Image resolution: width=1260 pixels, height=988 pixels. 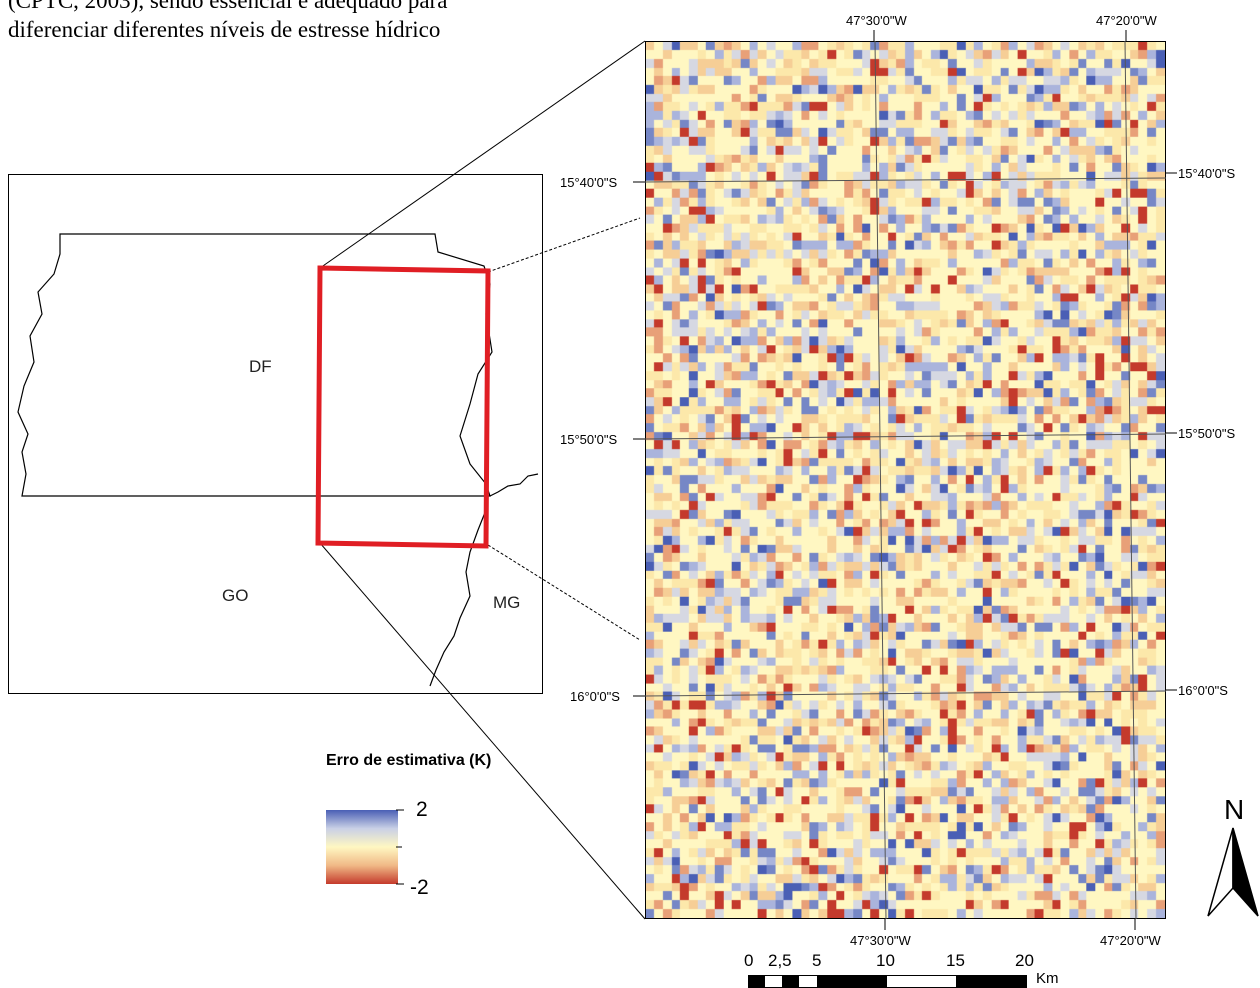 I want to click on state-border, so click(x=484, y=580).